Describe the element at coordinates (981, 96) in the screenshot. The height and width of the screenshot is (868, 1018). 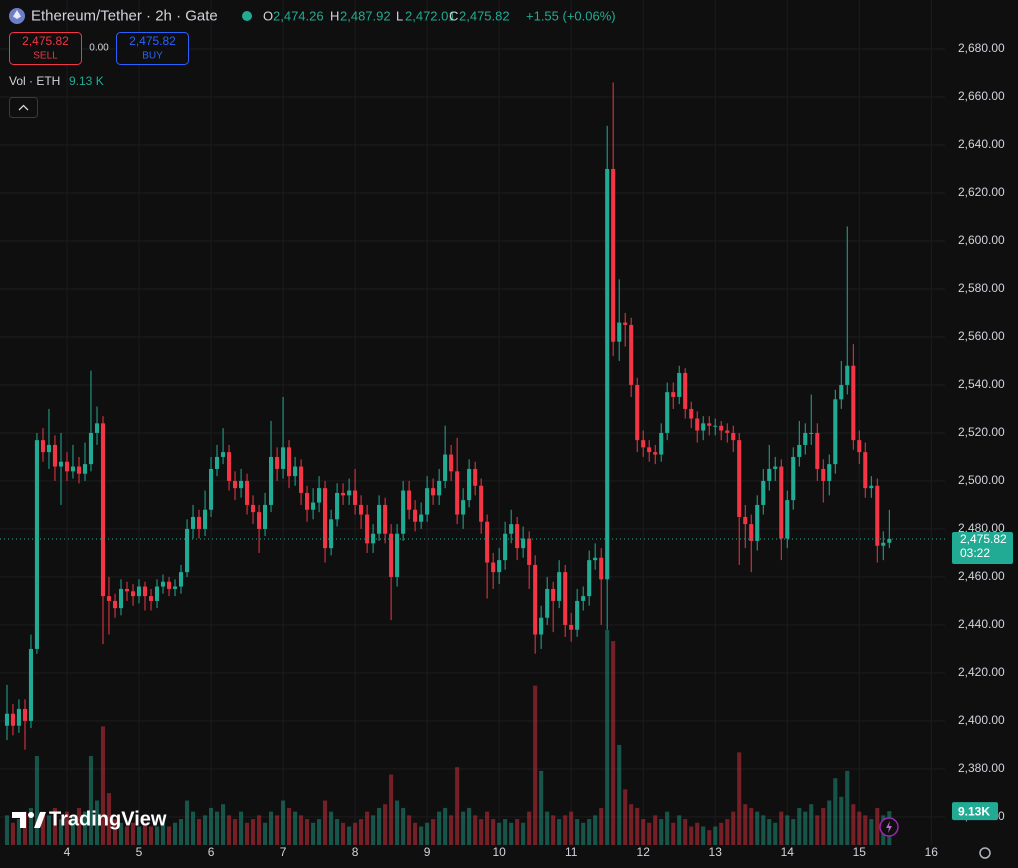
I see `y-tick-label: 2,660.00` at that location.